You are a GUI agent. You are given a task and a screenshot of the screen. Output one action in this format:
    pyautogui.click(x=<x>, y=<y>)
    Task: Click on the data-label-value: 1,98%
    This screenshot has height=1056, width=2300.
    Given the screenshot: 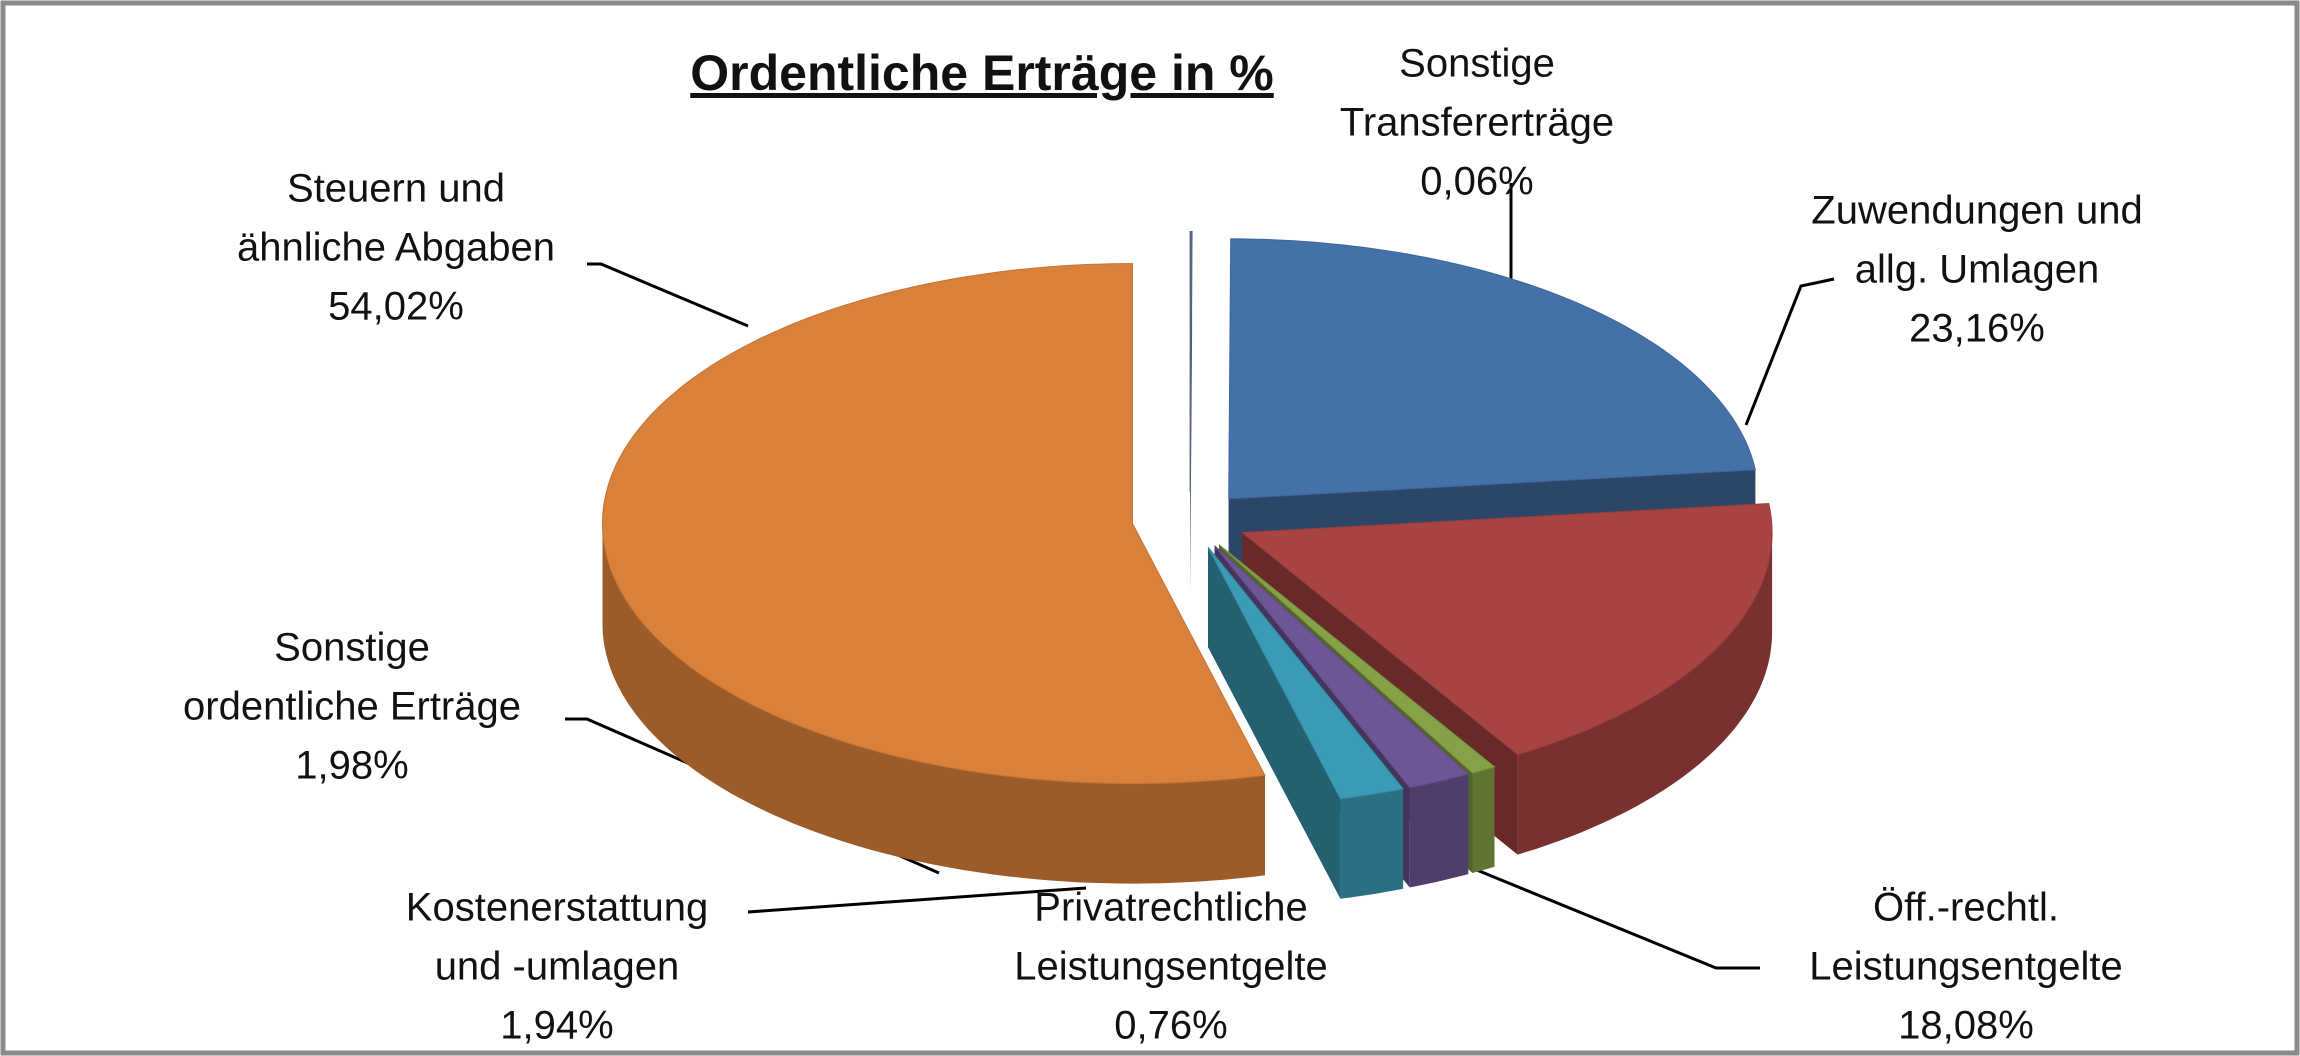 What is the action you would take?
    pyautogui.click(x=351, y=766)
    